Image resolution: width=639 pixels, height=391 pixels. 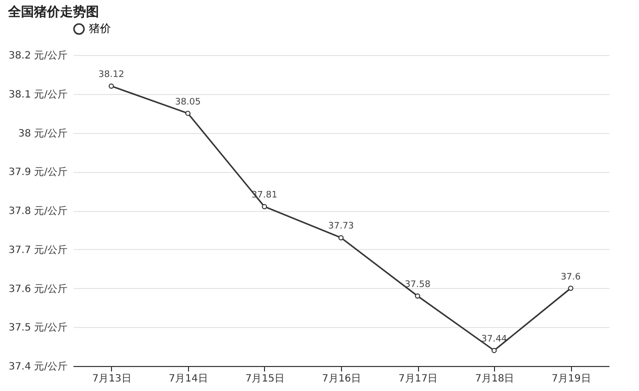 What do you see at coordinates (571, 277) in the screenshot?
I see `data-label: 37.6` at bounding box center [571, 277].